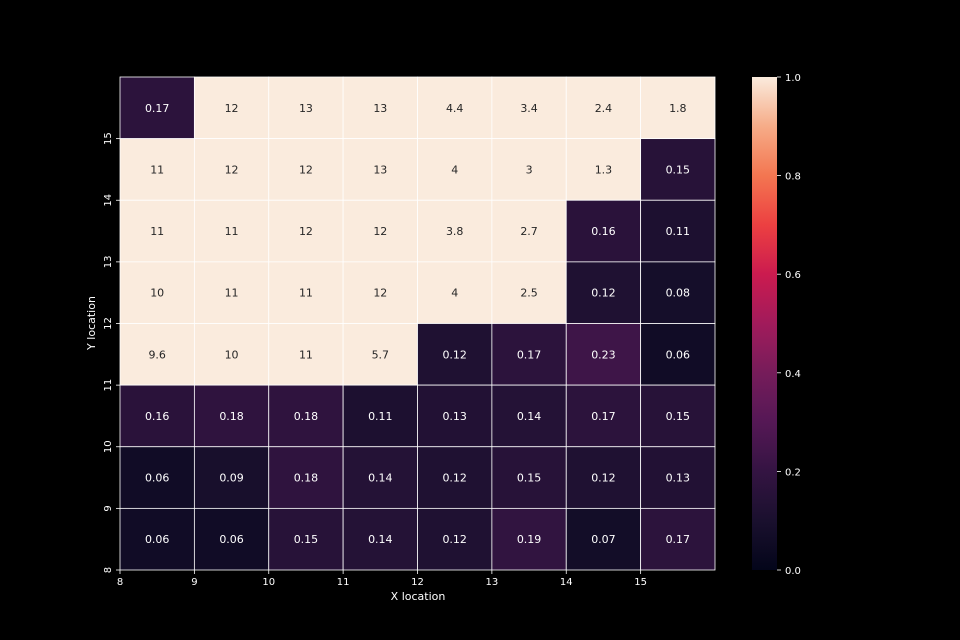  I want to click on x-axis: 8 9 10 11 12 13 14 15, so click(382, 579).